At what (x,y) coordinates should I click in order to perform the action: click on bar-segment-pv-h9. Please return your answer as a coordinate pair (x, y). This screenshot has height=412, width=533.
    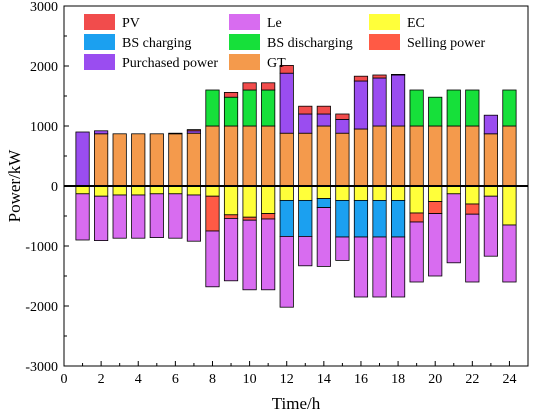
    Looking at the image, I should click on (231, 95).